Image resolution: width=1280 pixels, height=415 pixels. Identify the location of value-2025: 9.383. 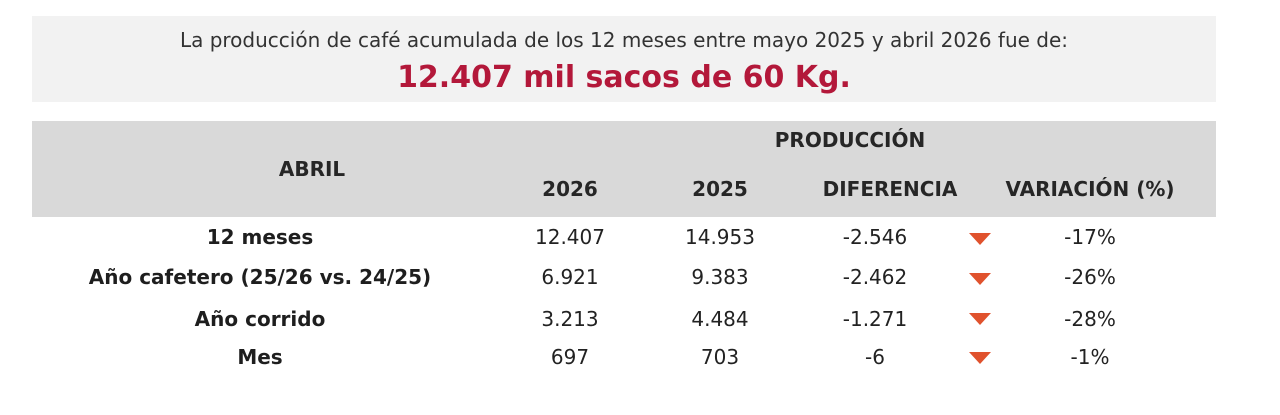
(720, 277).